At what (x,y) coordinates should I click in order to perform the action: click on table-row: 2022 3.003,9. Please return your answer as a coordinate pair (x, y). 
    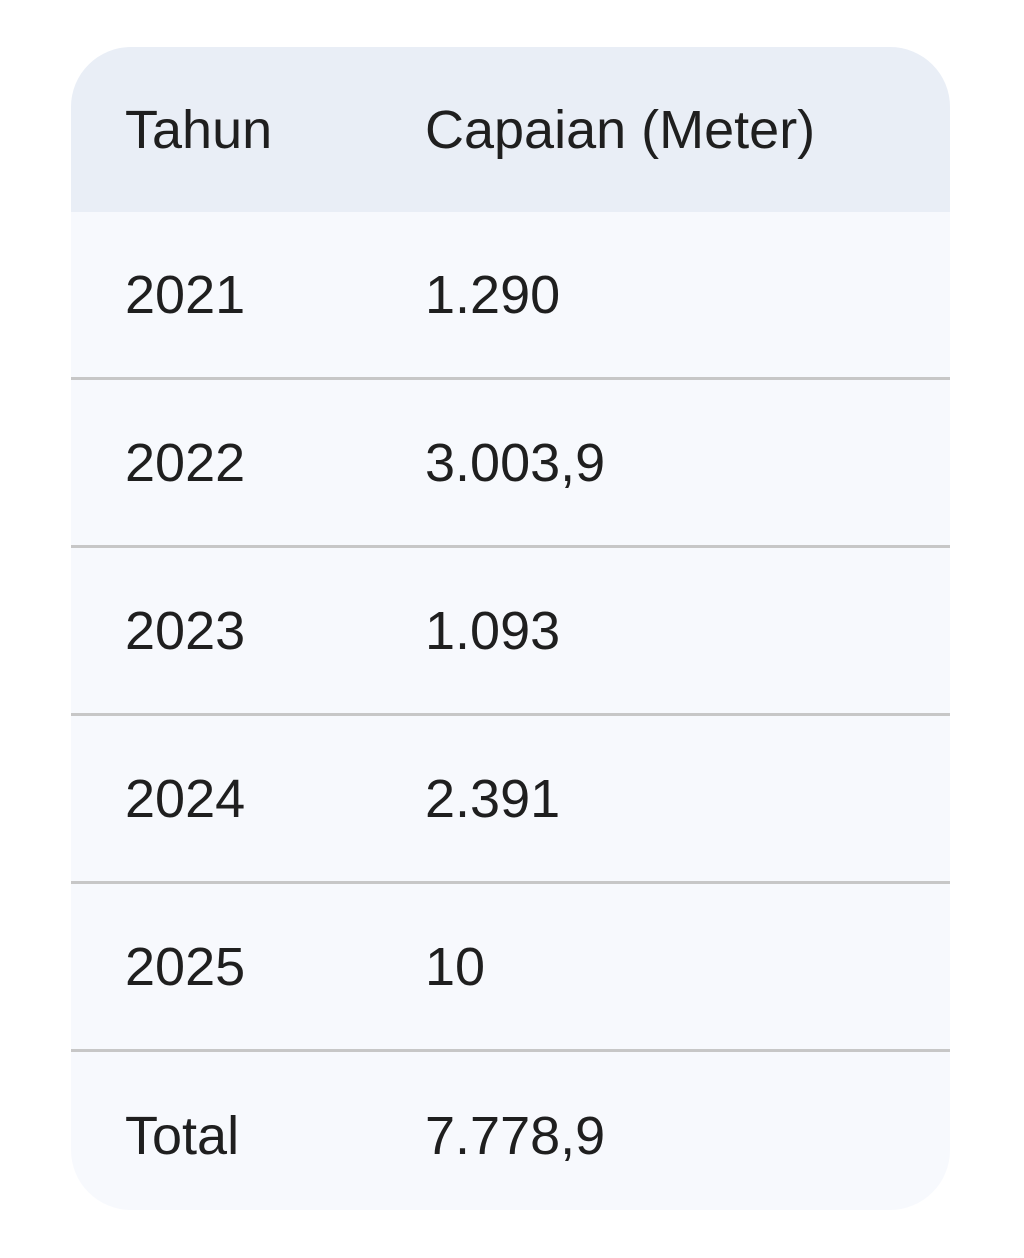
    Looking at the image, I should click on (510, 462).